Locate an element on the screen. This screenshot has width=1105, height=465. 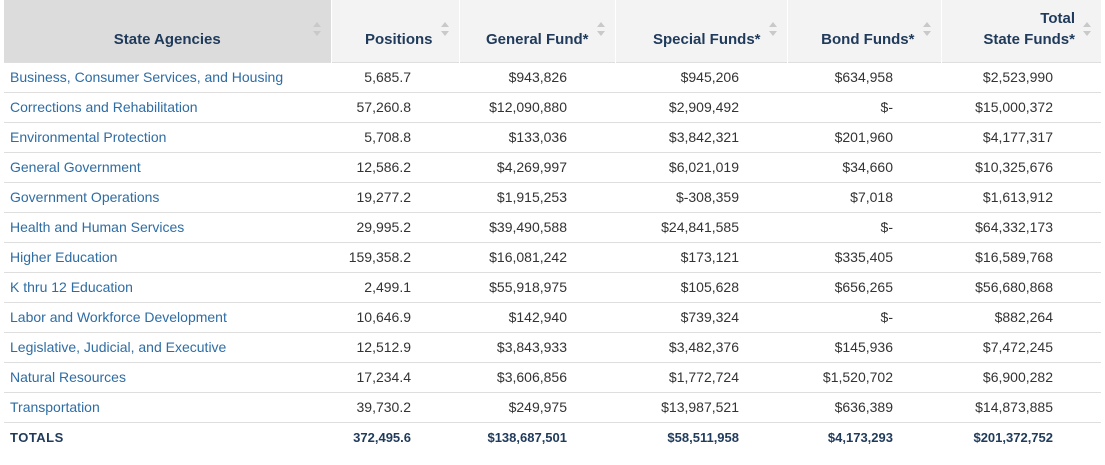
cell-total-state-funds: $7,472,245 is located at coordinates (1021, 346).